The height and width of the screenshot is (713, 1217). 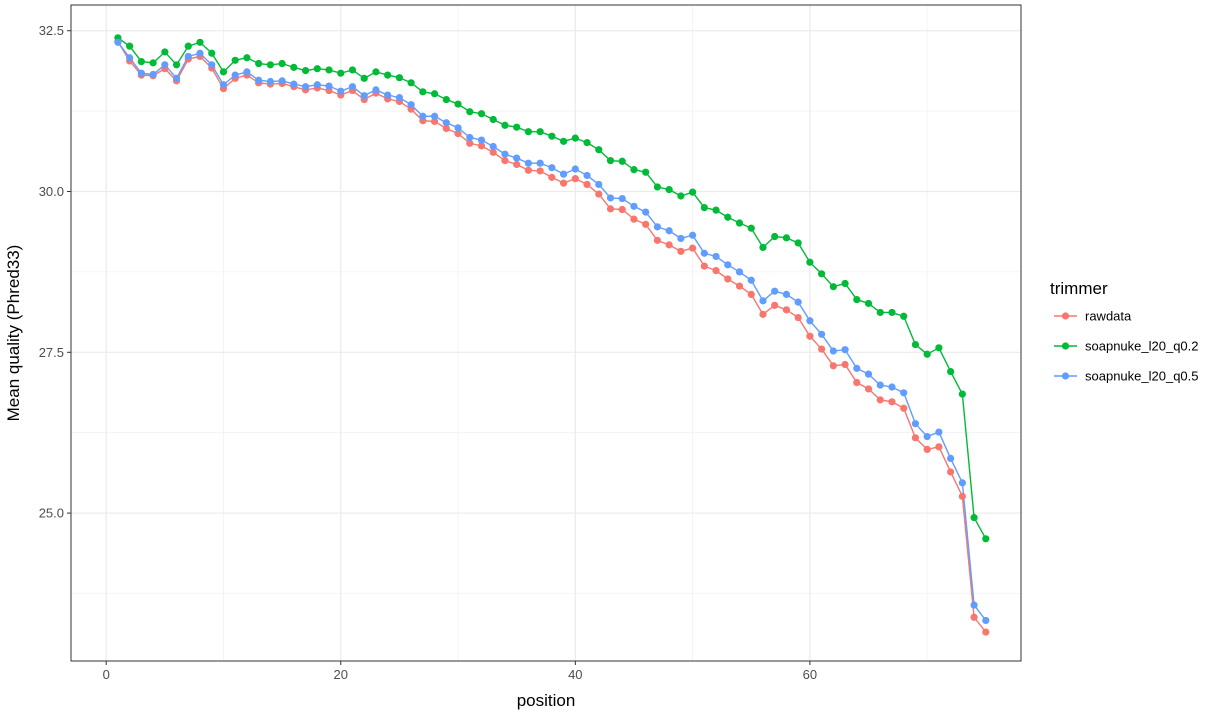 I want to click on legend-key-point-rawdata, so click(x=1065, y=316).